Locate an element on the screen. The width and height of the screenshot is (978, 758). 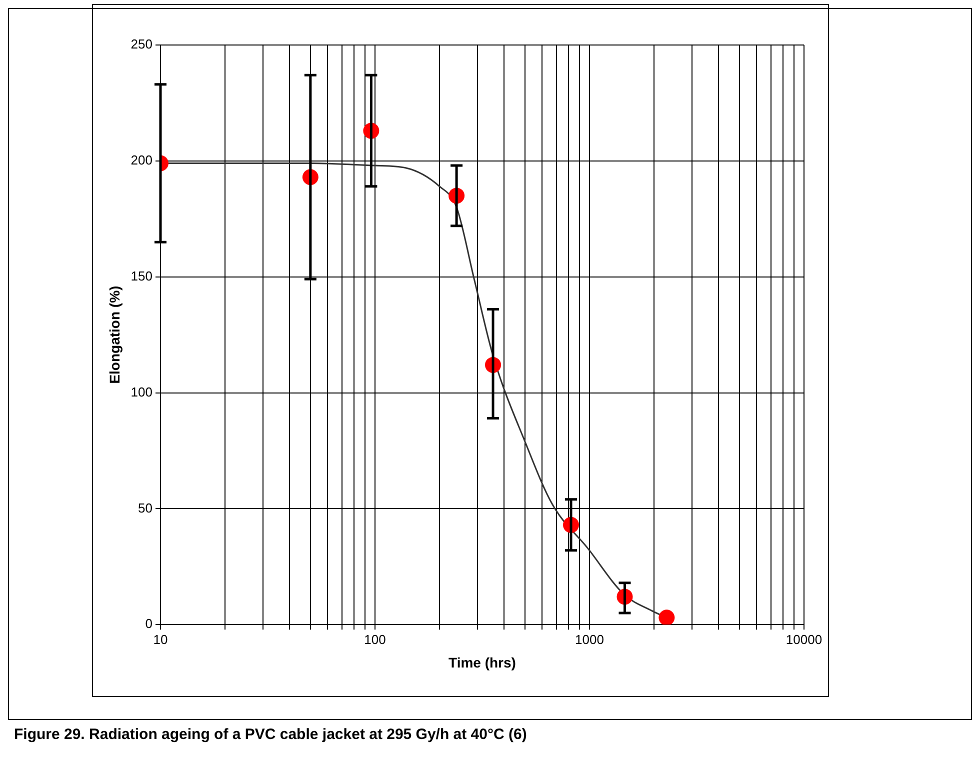
y-tick-label: 100 is located at coordinates (141, 392).